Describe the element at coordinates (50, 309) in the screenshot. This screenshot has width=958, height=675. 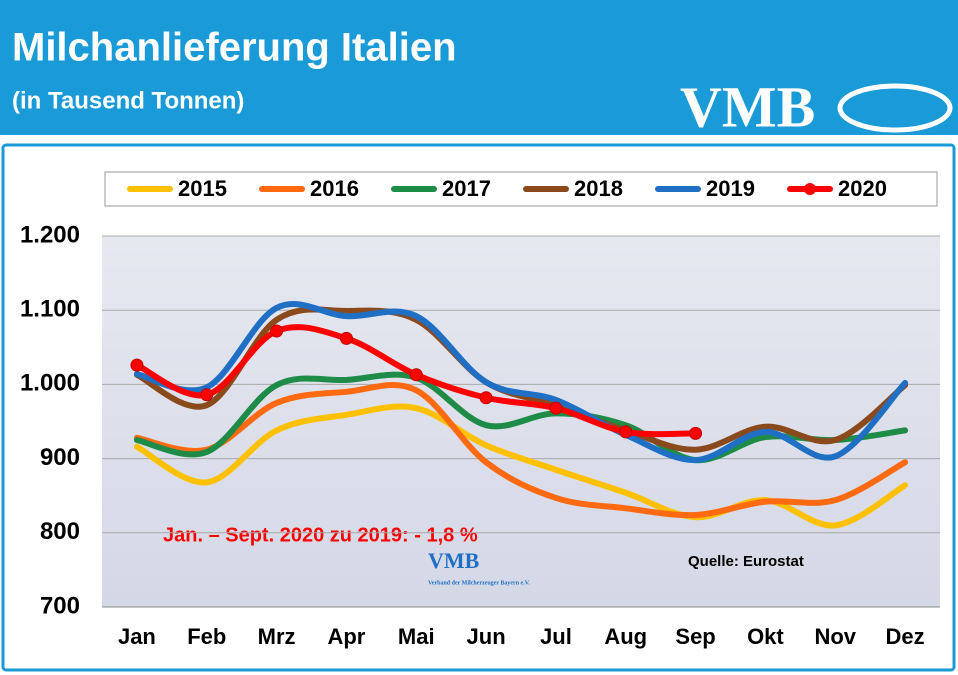
I see `y-tick-label: 1.100` at that location.